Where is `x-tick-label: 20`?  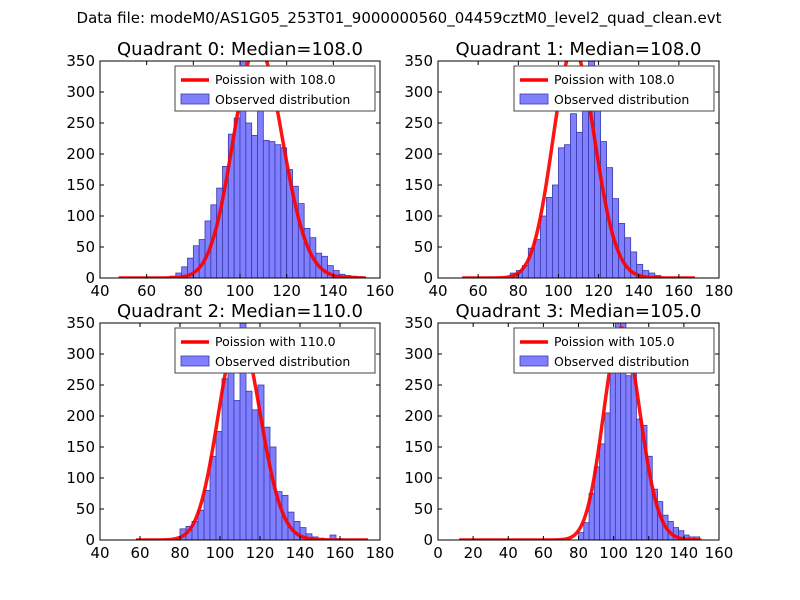 x-tick-label: 20 is located at coordinates (473, 553).